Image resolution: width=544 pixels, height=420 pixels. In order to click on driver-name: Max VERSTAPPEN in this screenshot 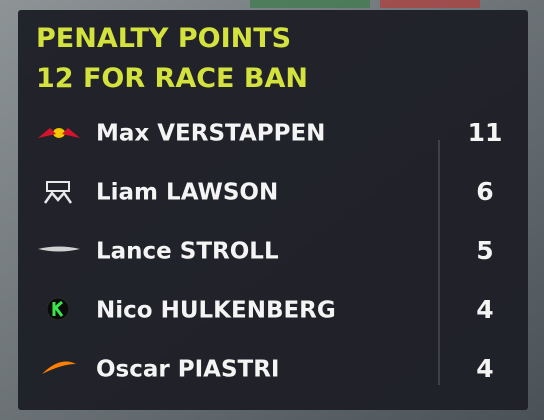, I will do `click(210, 134)`.